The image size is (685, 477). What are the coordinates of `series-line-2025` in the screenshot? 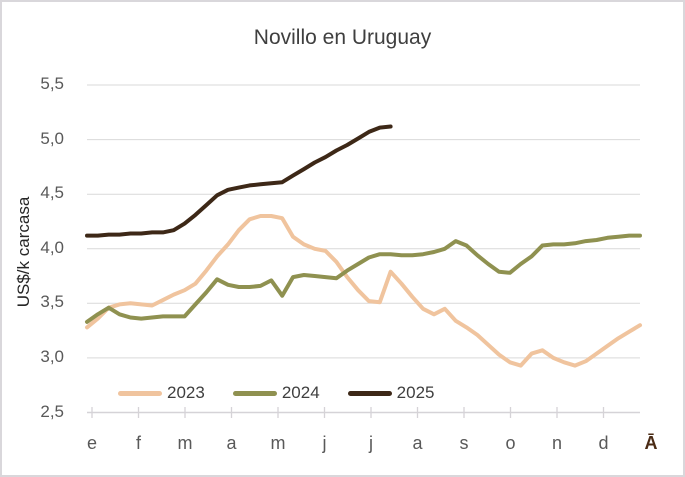 It's located at (239, 181).